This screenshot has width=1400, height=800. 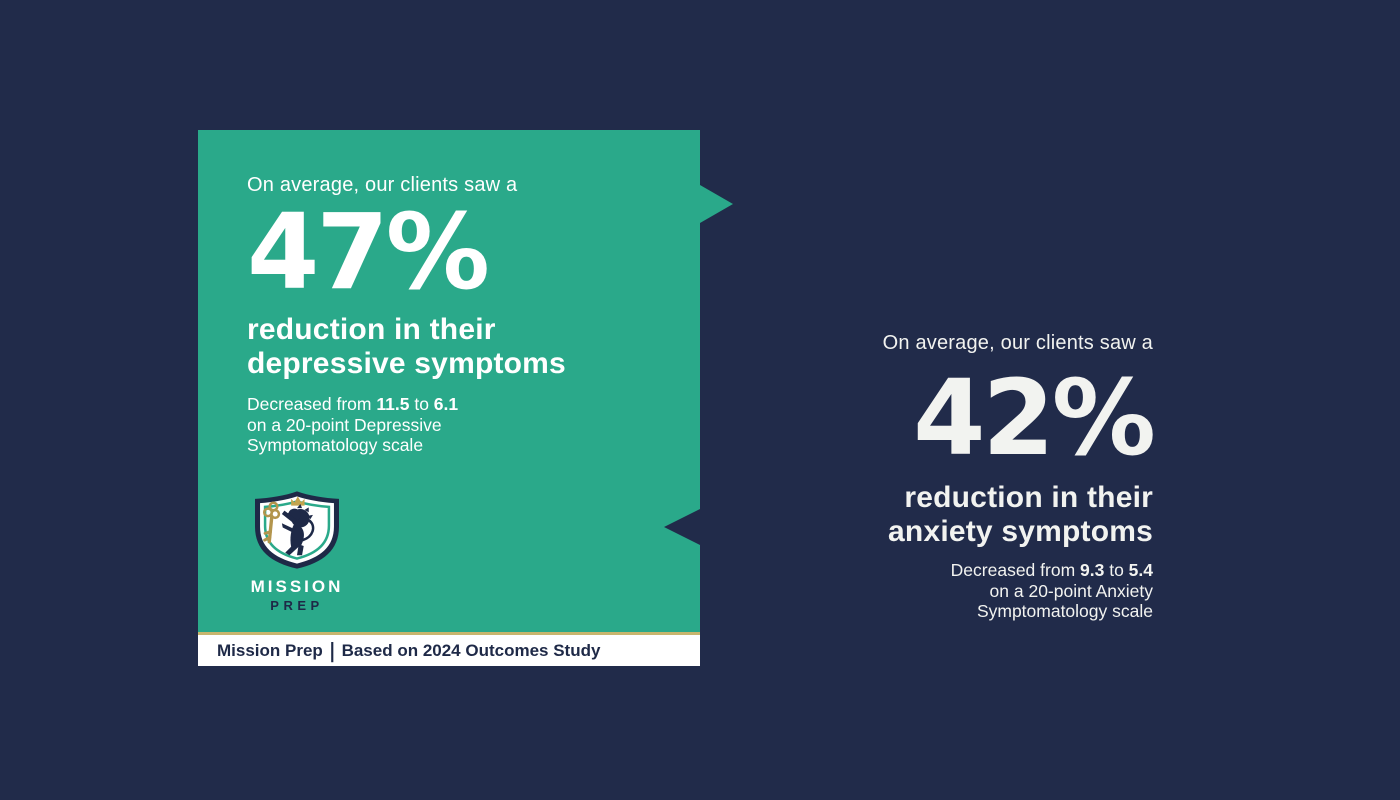 I want to click on panel-headline-line1: reduction in their, so click(x=1028, y=498).